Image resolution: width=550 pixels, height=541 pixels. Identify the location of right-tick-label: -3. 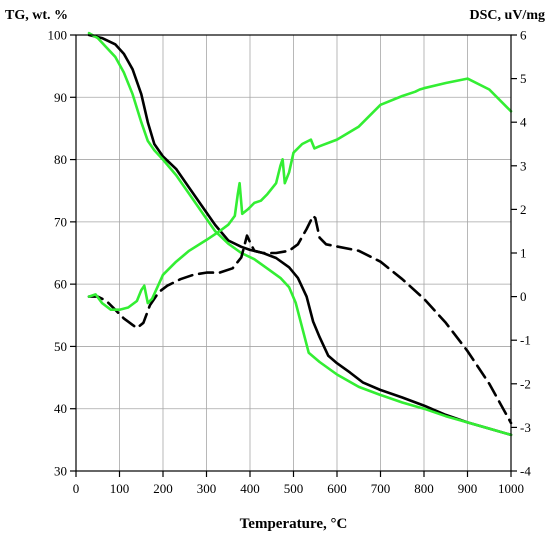
(525, 427).